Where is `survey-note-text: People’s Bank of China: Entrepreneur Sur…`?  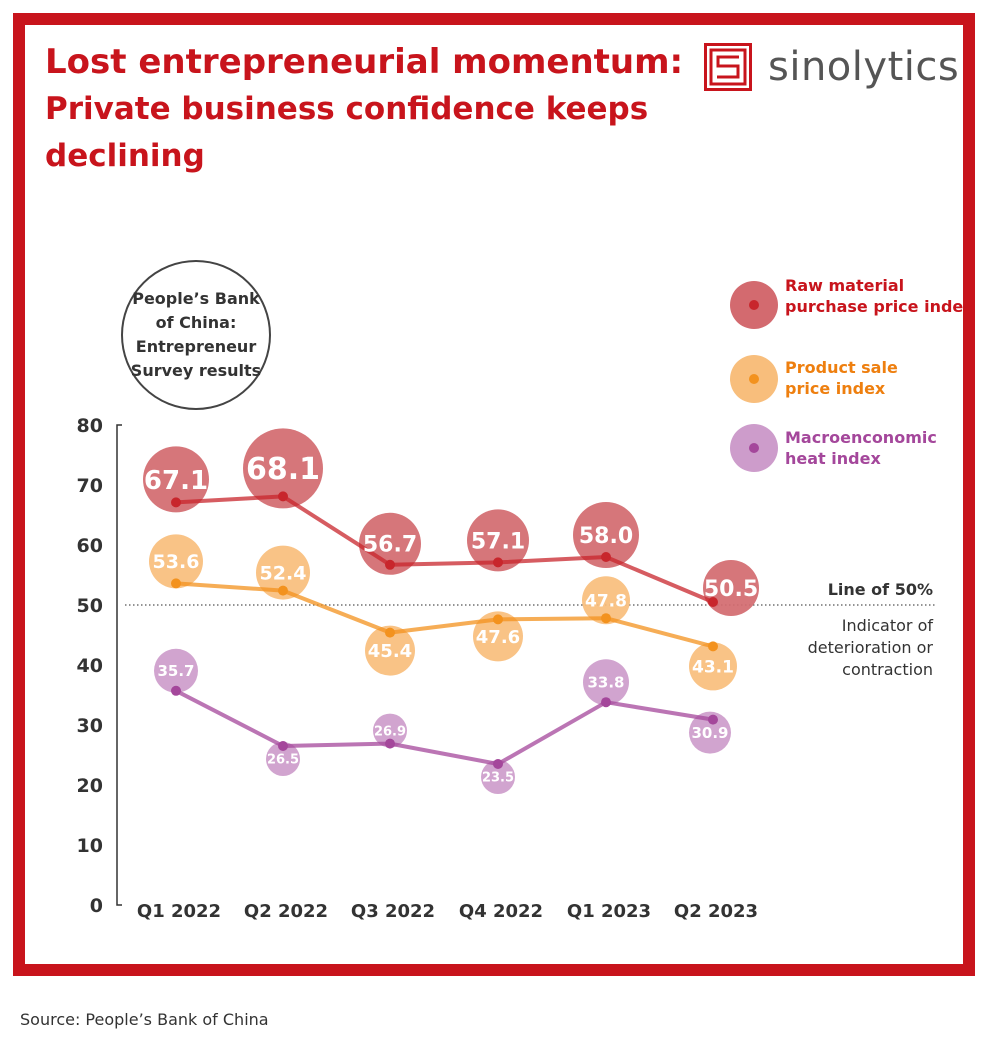
survey-note-text: People’s Bank of China: Entrepreneur Sur… is located at coordinates (196, 334).